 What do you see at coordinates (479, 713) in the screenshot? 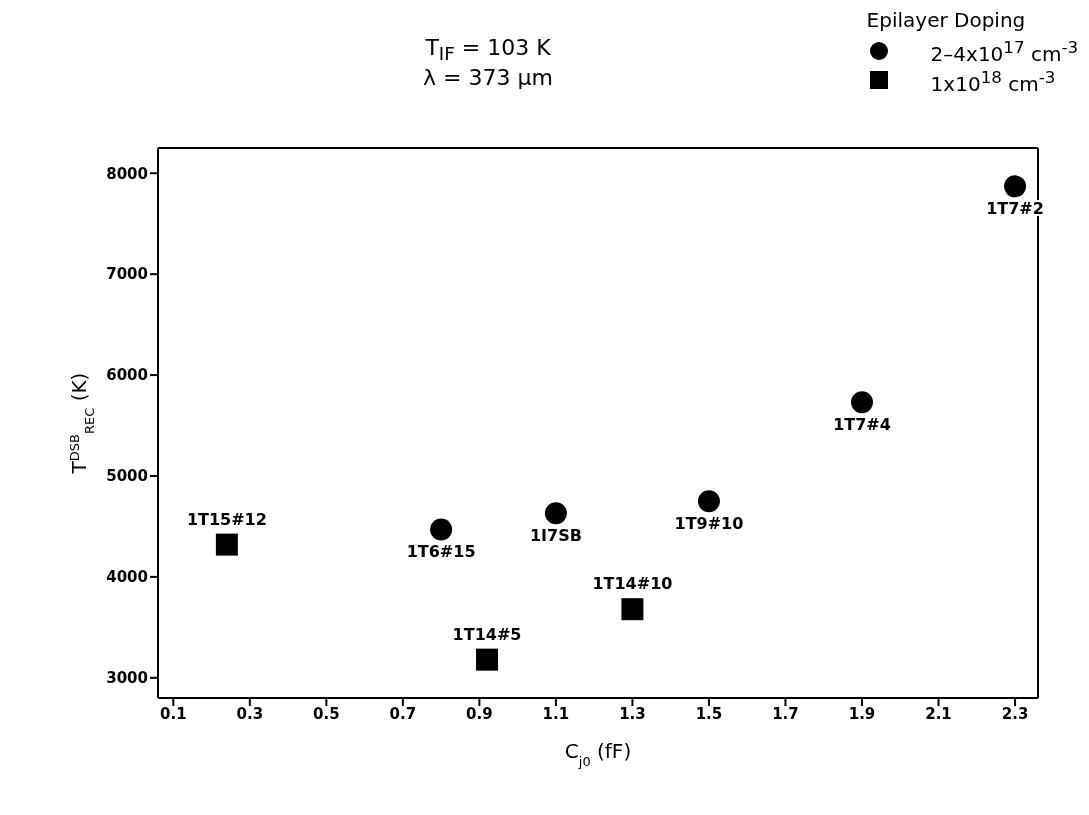
I see `x-tick-label: 0.9` at bounding box center [479, 713].